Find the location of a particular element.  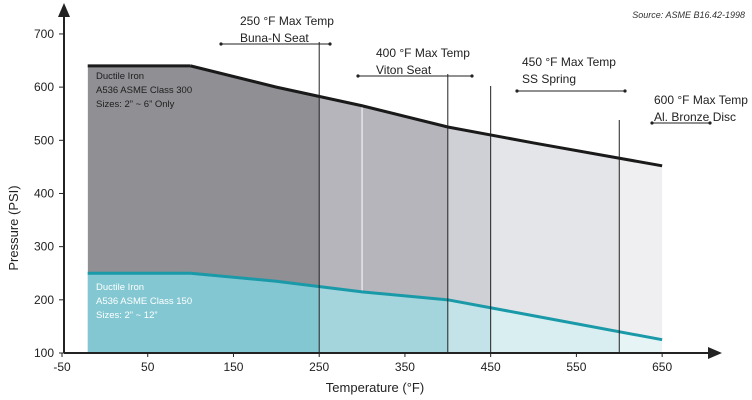

x-tick-label-650: 650 is located at coordinates (662, 367).